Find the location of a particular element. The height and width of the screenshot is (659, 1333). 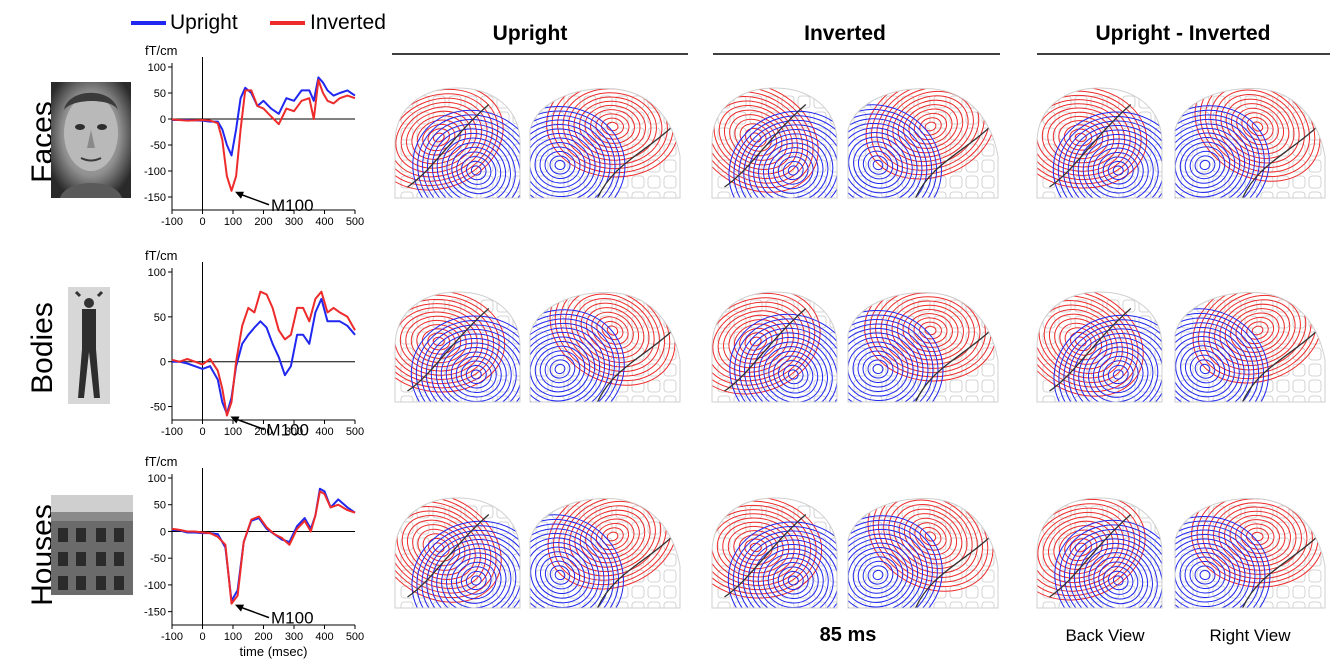

y-tick-label: 0 is located at coordinates (163, 363).